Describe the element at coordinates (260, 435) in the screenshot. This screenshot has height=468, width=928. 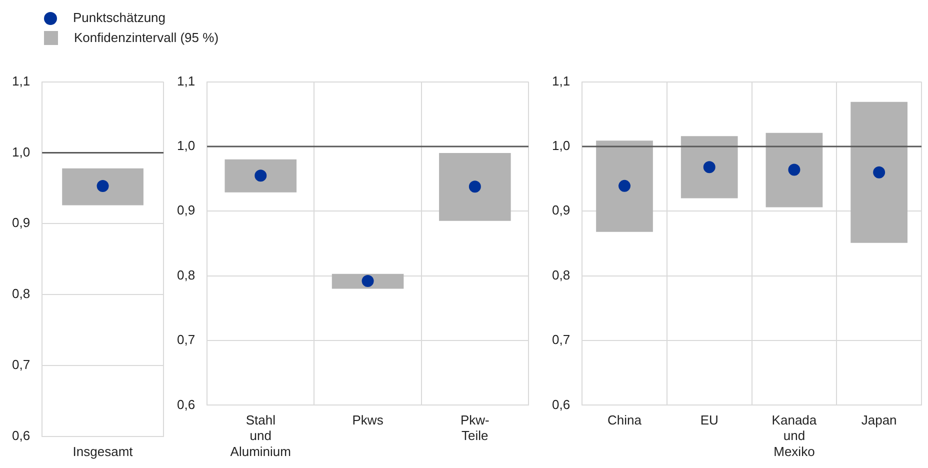
I see `x-tick-label: Stahl und Aluminium` at that location.